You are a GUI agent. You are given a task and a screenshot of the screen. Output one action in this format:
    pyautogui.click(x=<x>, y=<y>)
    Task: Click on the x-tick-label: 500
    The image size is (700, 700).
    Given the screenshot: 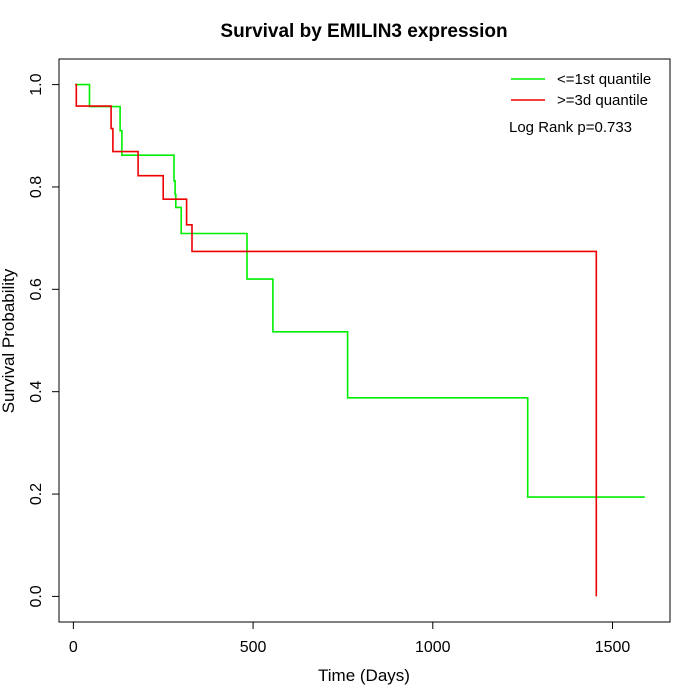 What is the action you would take?
    pyautogui.click(x=253, y=647)
    